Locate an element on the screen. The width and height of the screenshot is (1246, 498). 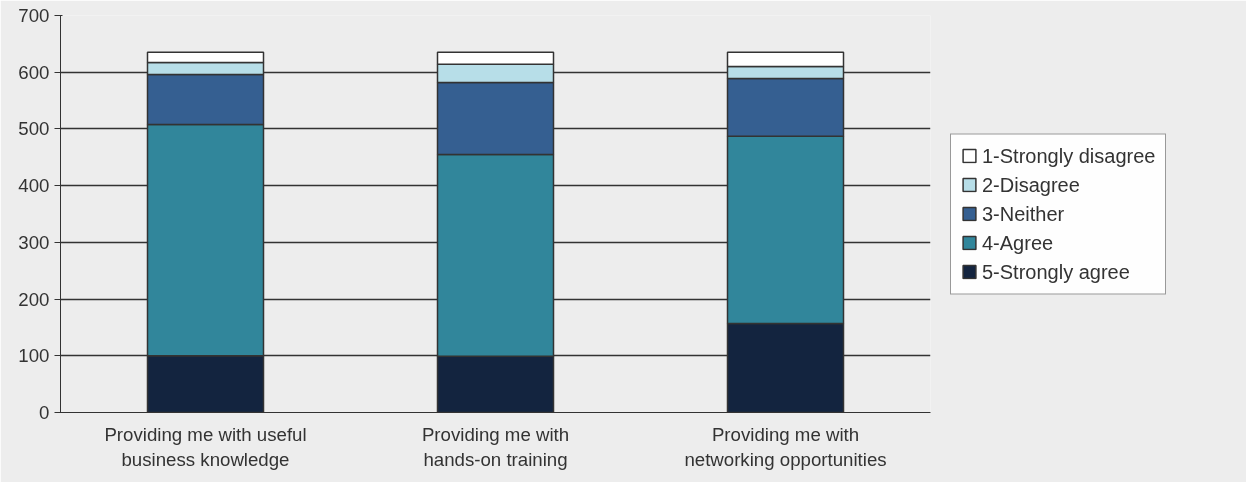
legend-label: 1-Strongly disagree is located at coordinates (1069, 155).